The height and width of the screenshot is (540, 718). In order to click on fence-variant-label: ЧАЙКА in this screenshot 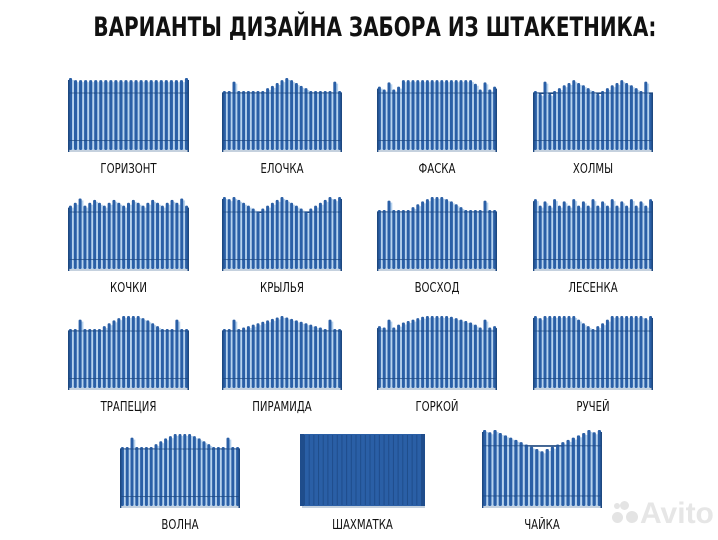, I will do `click(542, 525)`.